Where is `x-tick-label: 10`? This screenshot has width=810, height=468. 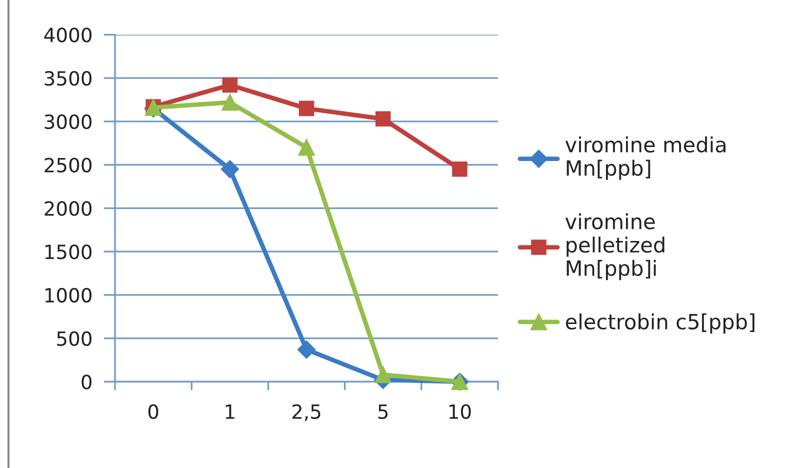
x-tick-label: 10 is located at coordinates (460, 411).